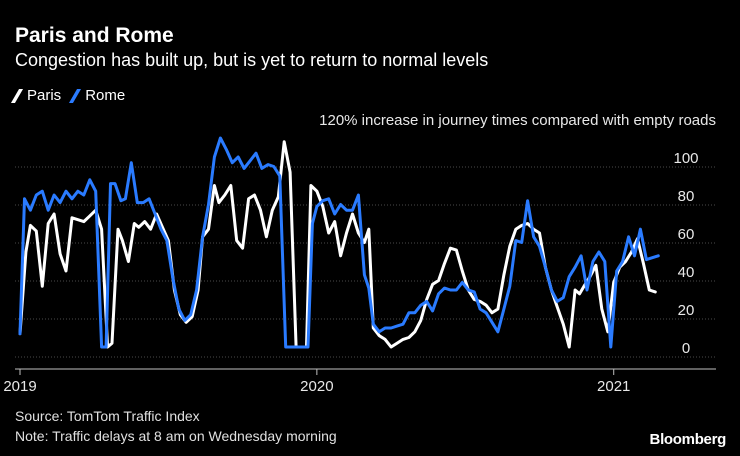 The image size is (740, 456). Describe the element at coordinates (686, 234) in the screenshot. I see `y-tick-60: 60` at that location.